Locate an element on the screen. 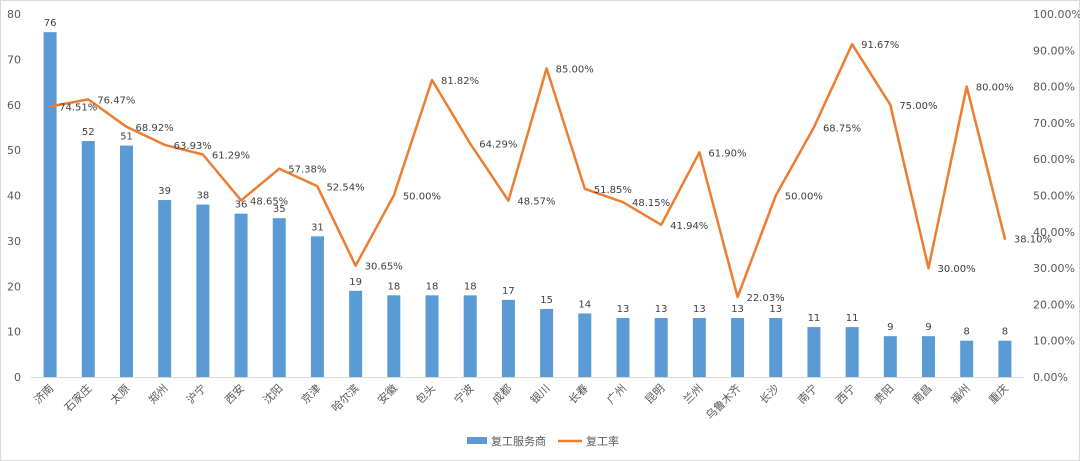 This screenshot has width=1080, height=461. right-tick-label: 60.00% is located at coordinates (1054, 159).